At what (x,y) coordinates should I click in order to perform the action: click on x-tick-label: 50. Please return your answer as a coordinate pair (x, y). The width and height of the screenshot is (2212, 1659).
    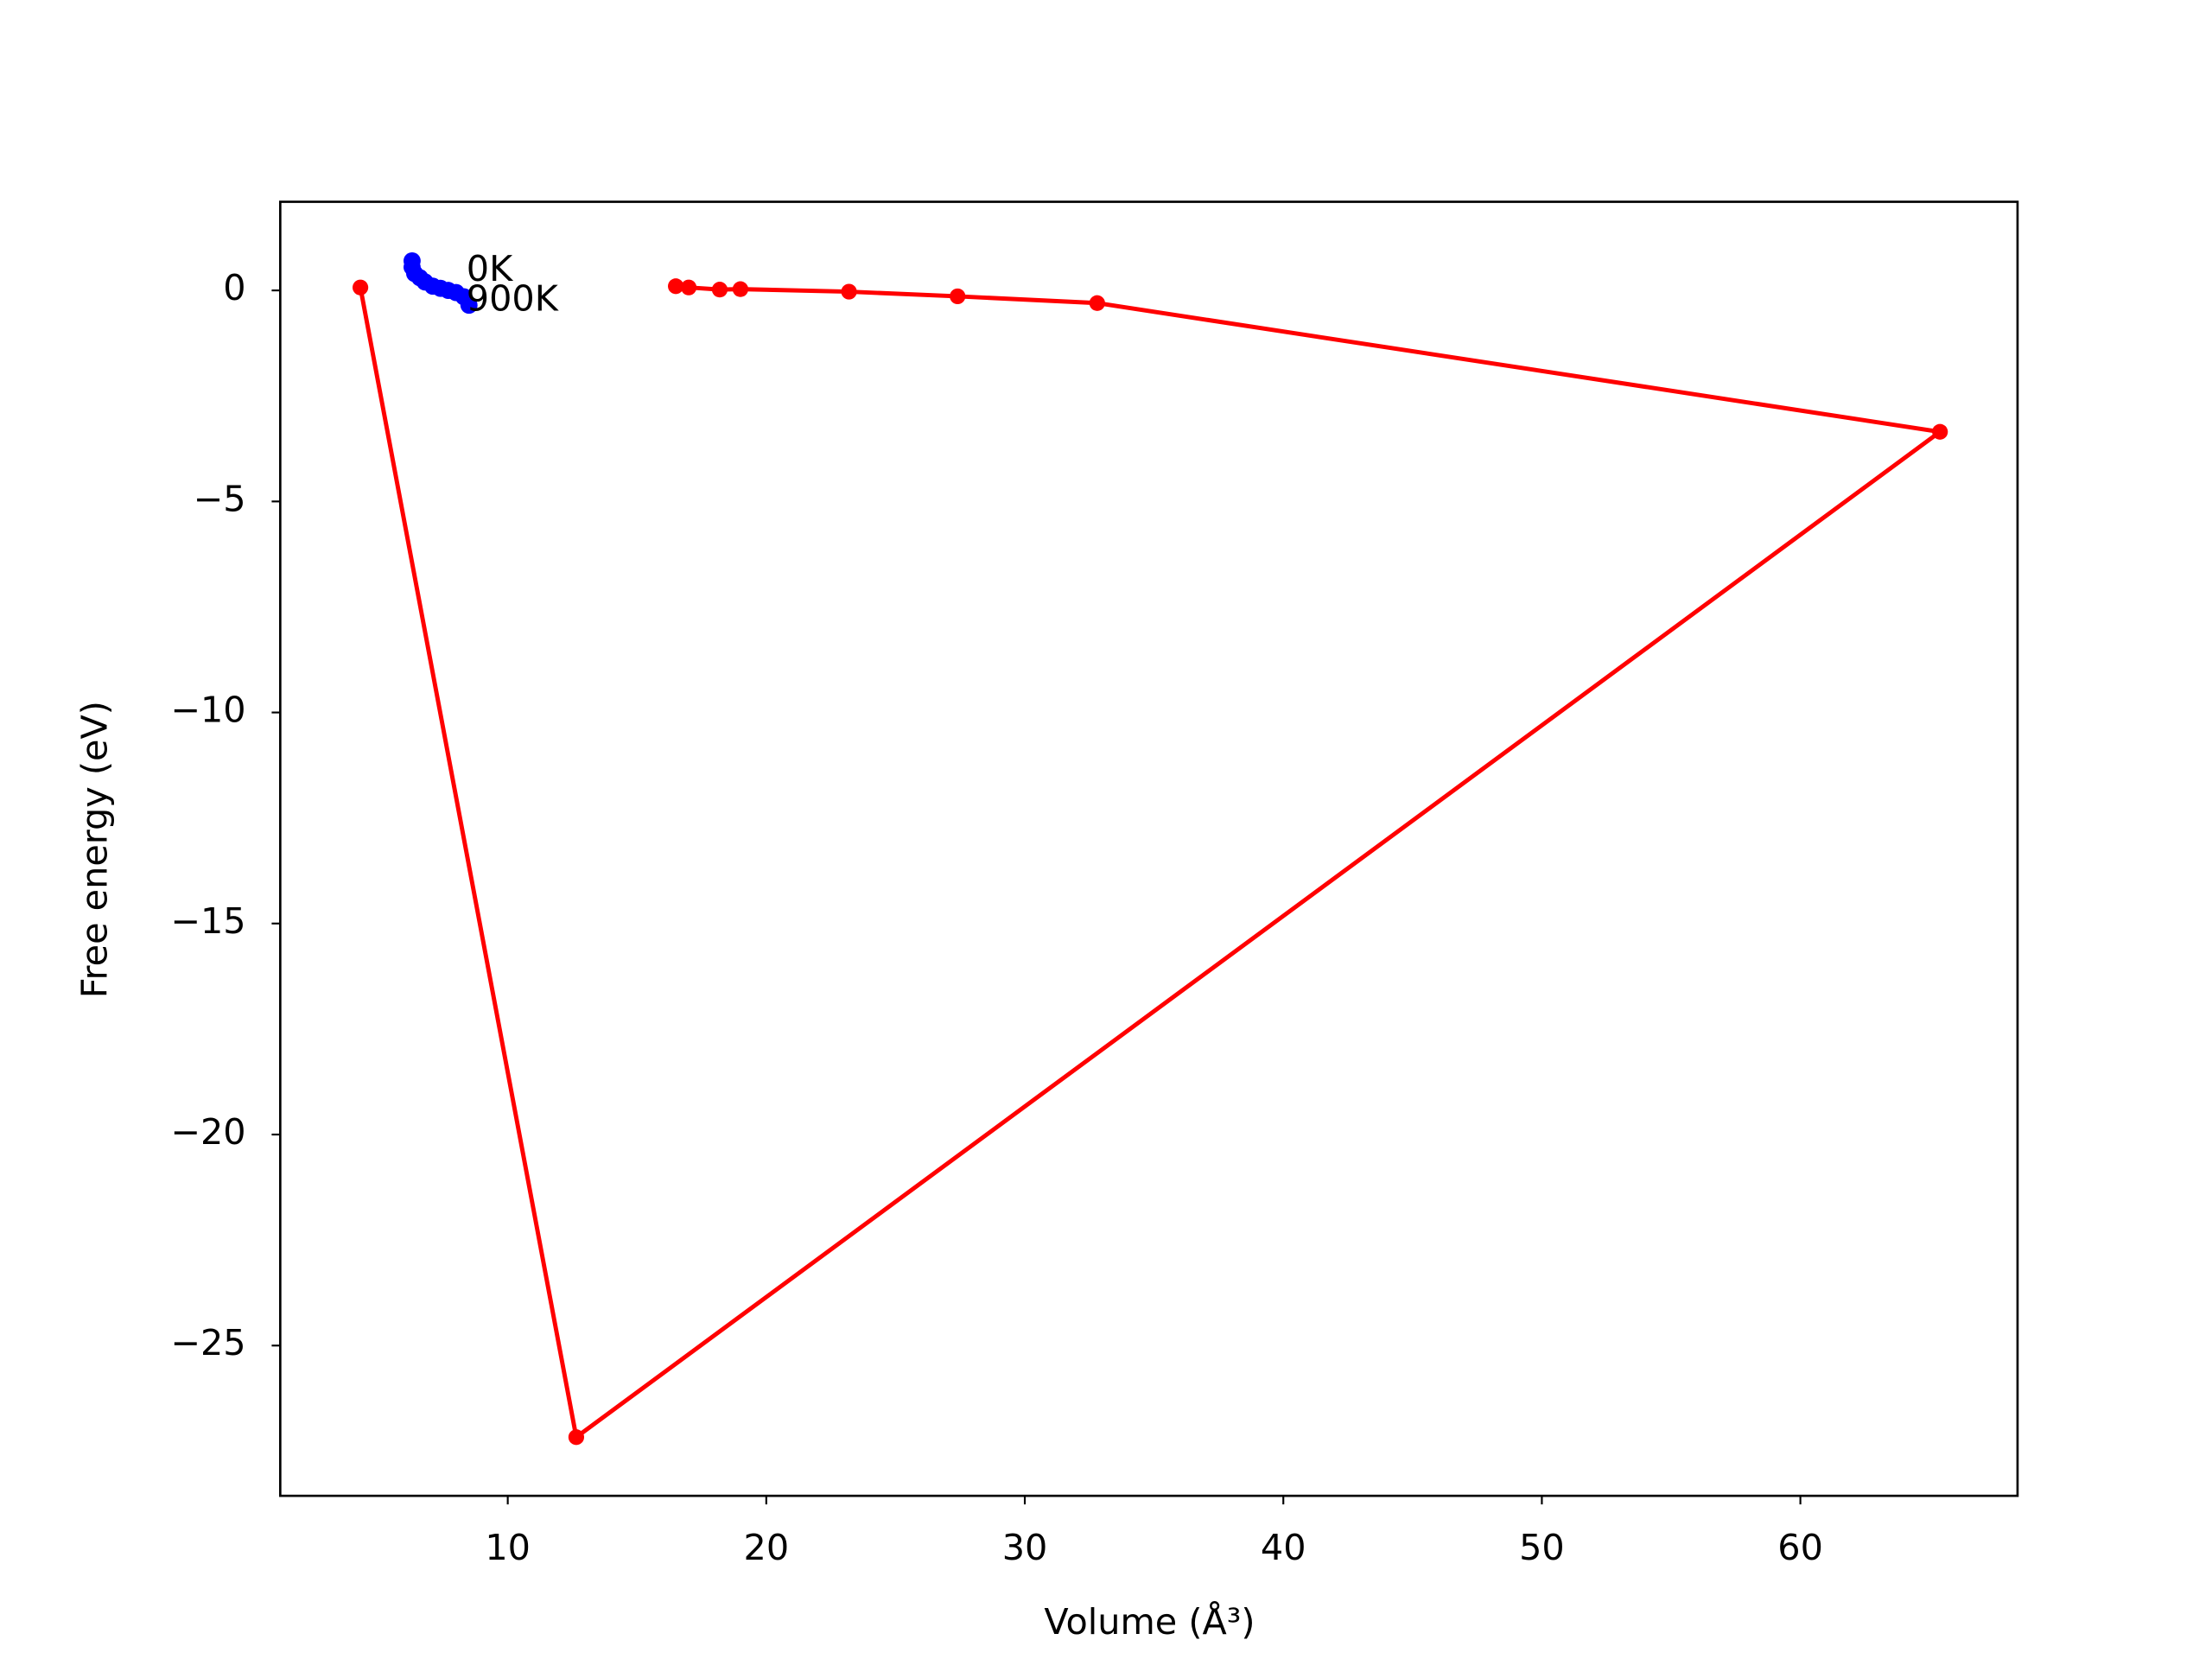
    Looking at the image, I should click on (1542, 1547).